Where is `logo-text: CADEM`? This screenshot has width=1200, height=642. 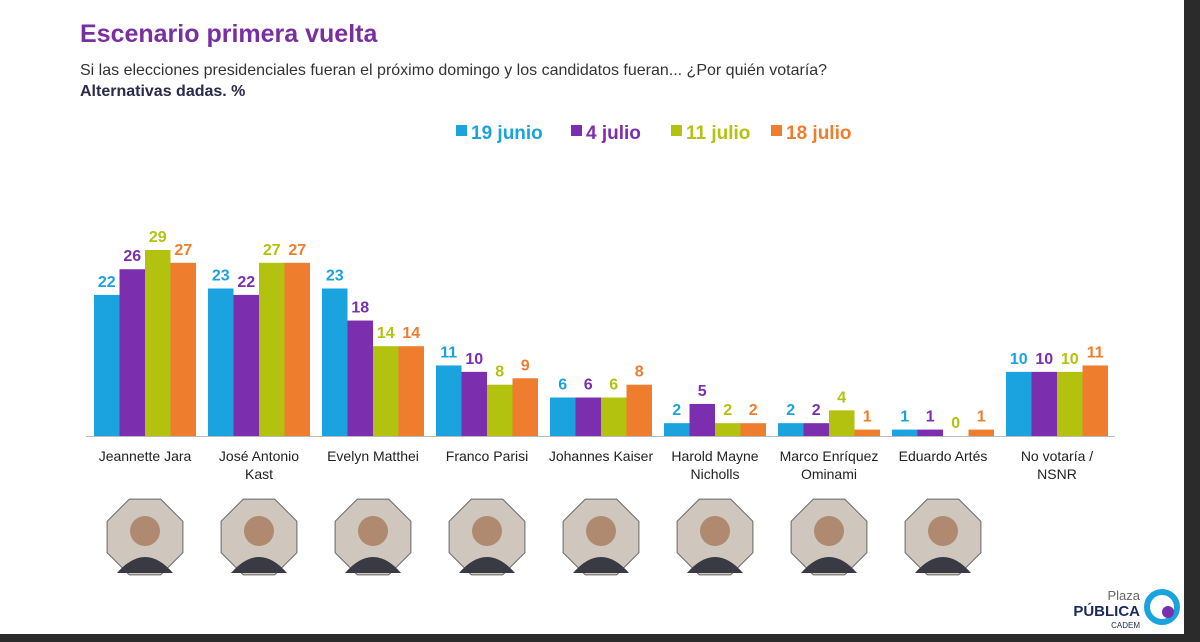
logo-text: CADEM is located at coordinates (1125, 625).